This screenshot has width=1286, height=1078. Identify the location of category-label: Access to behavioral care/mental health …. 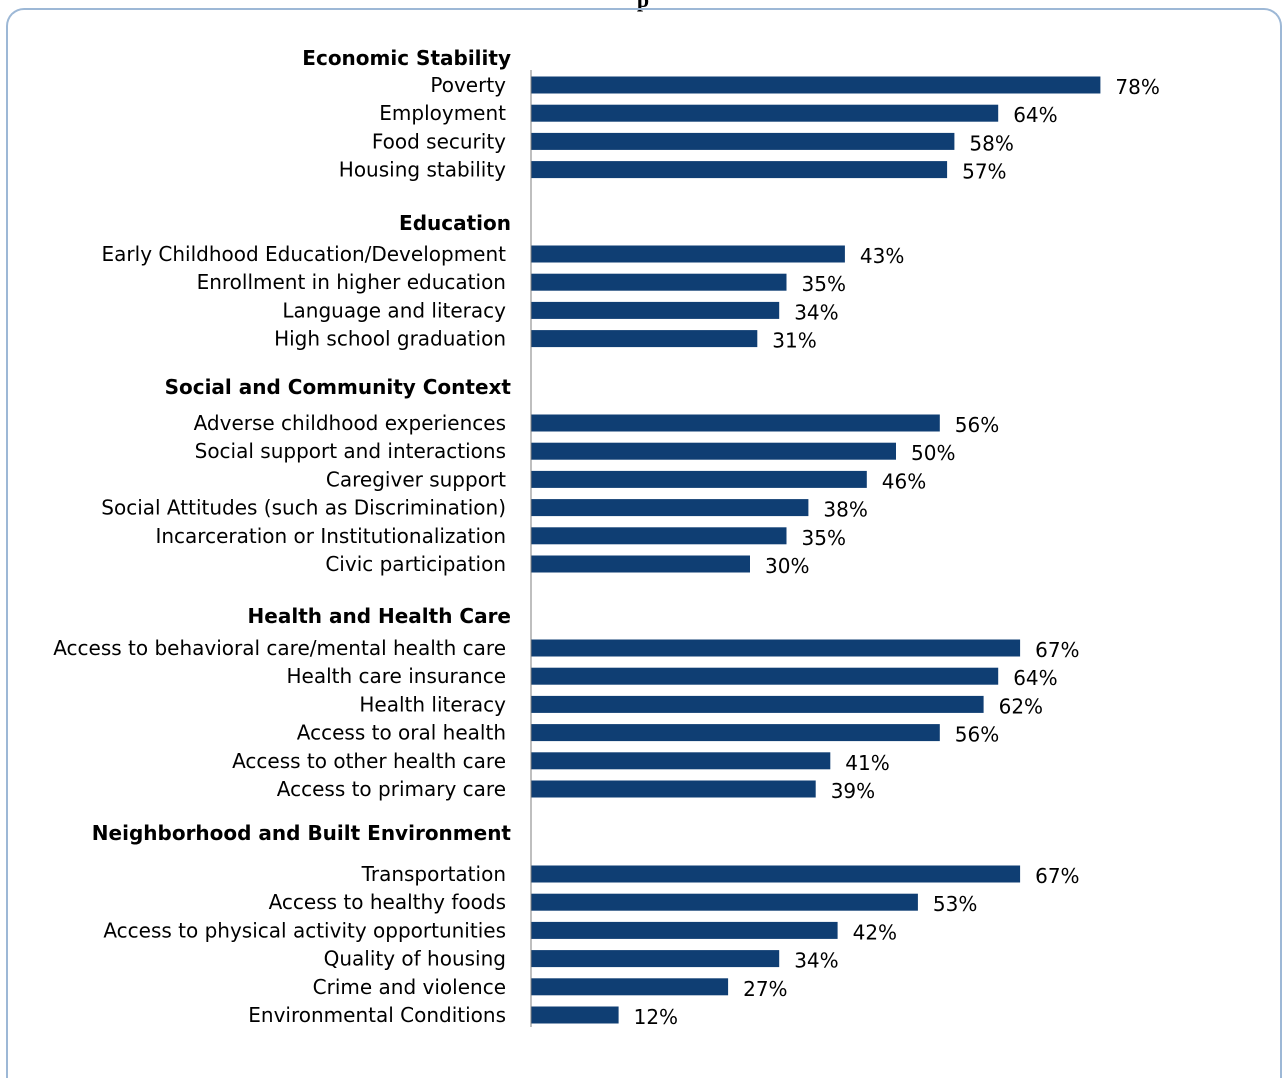
(279, 648).